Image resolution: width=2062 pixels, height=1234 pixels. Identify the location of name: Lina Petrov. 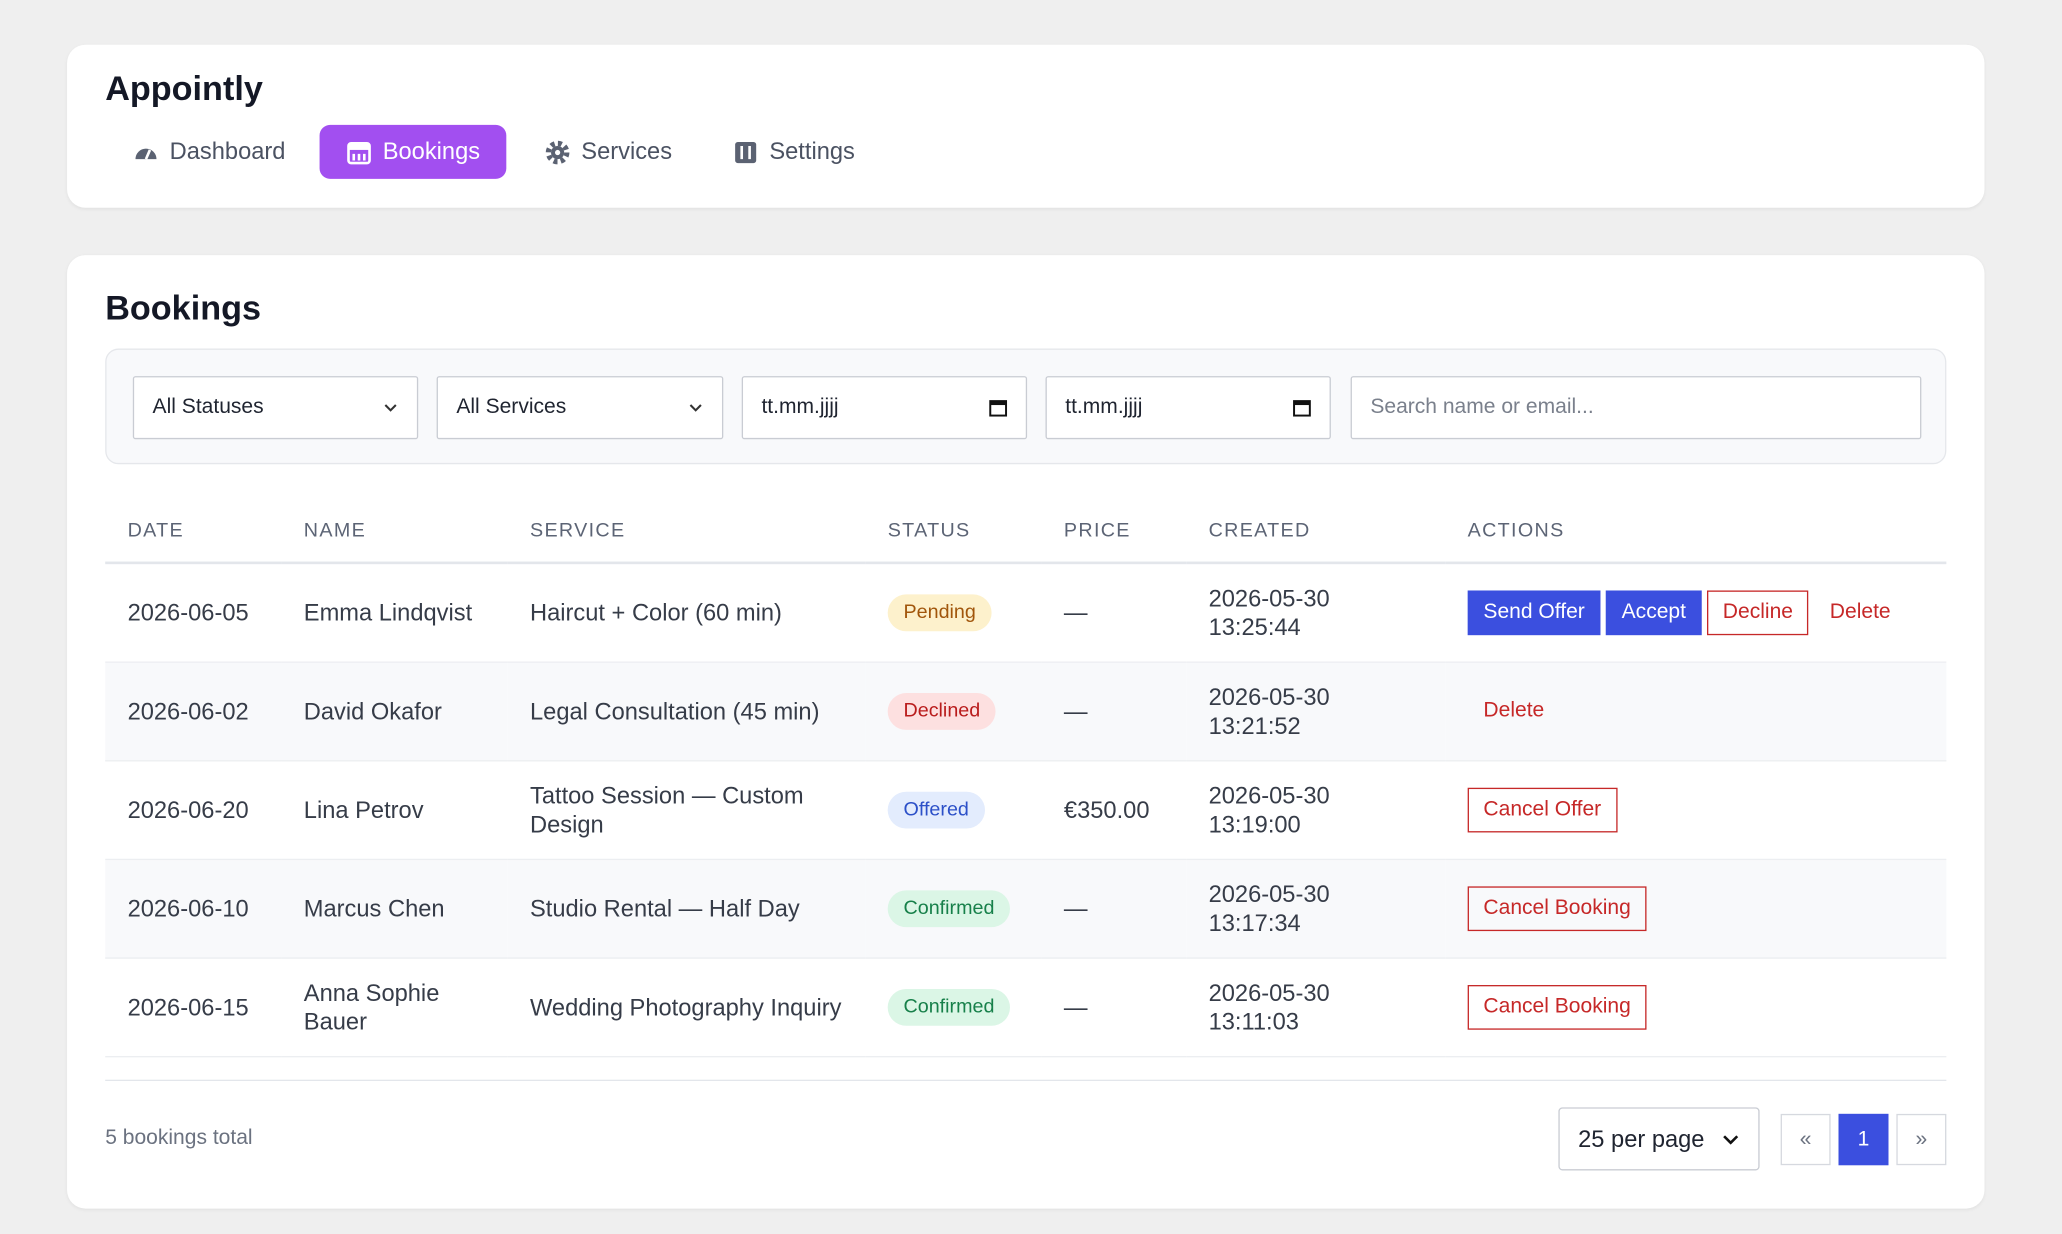
(394, 810).